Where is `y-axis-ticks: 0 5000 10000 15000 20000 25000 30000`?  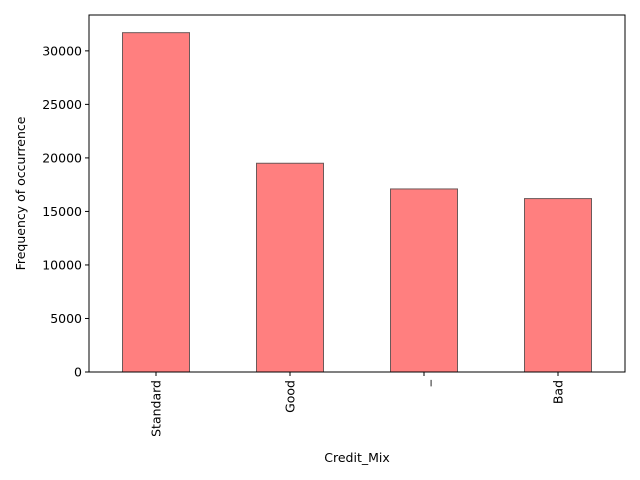
y-axis-ticks: 0 5000 10000 15000 20000 25000 30000 is located at coordinates (65, 211).